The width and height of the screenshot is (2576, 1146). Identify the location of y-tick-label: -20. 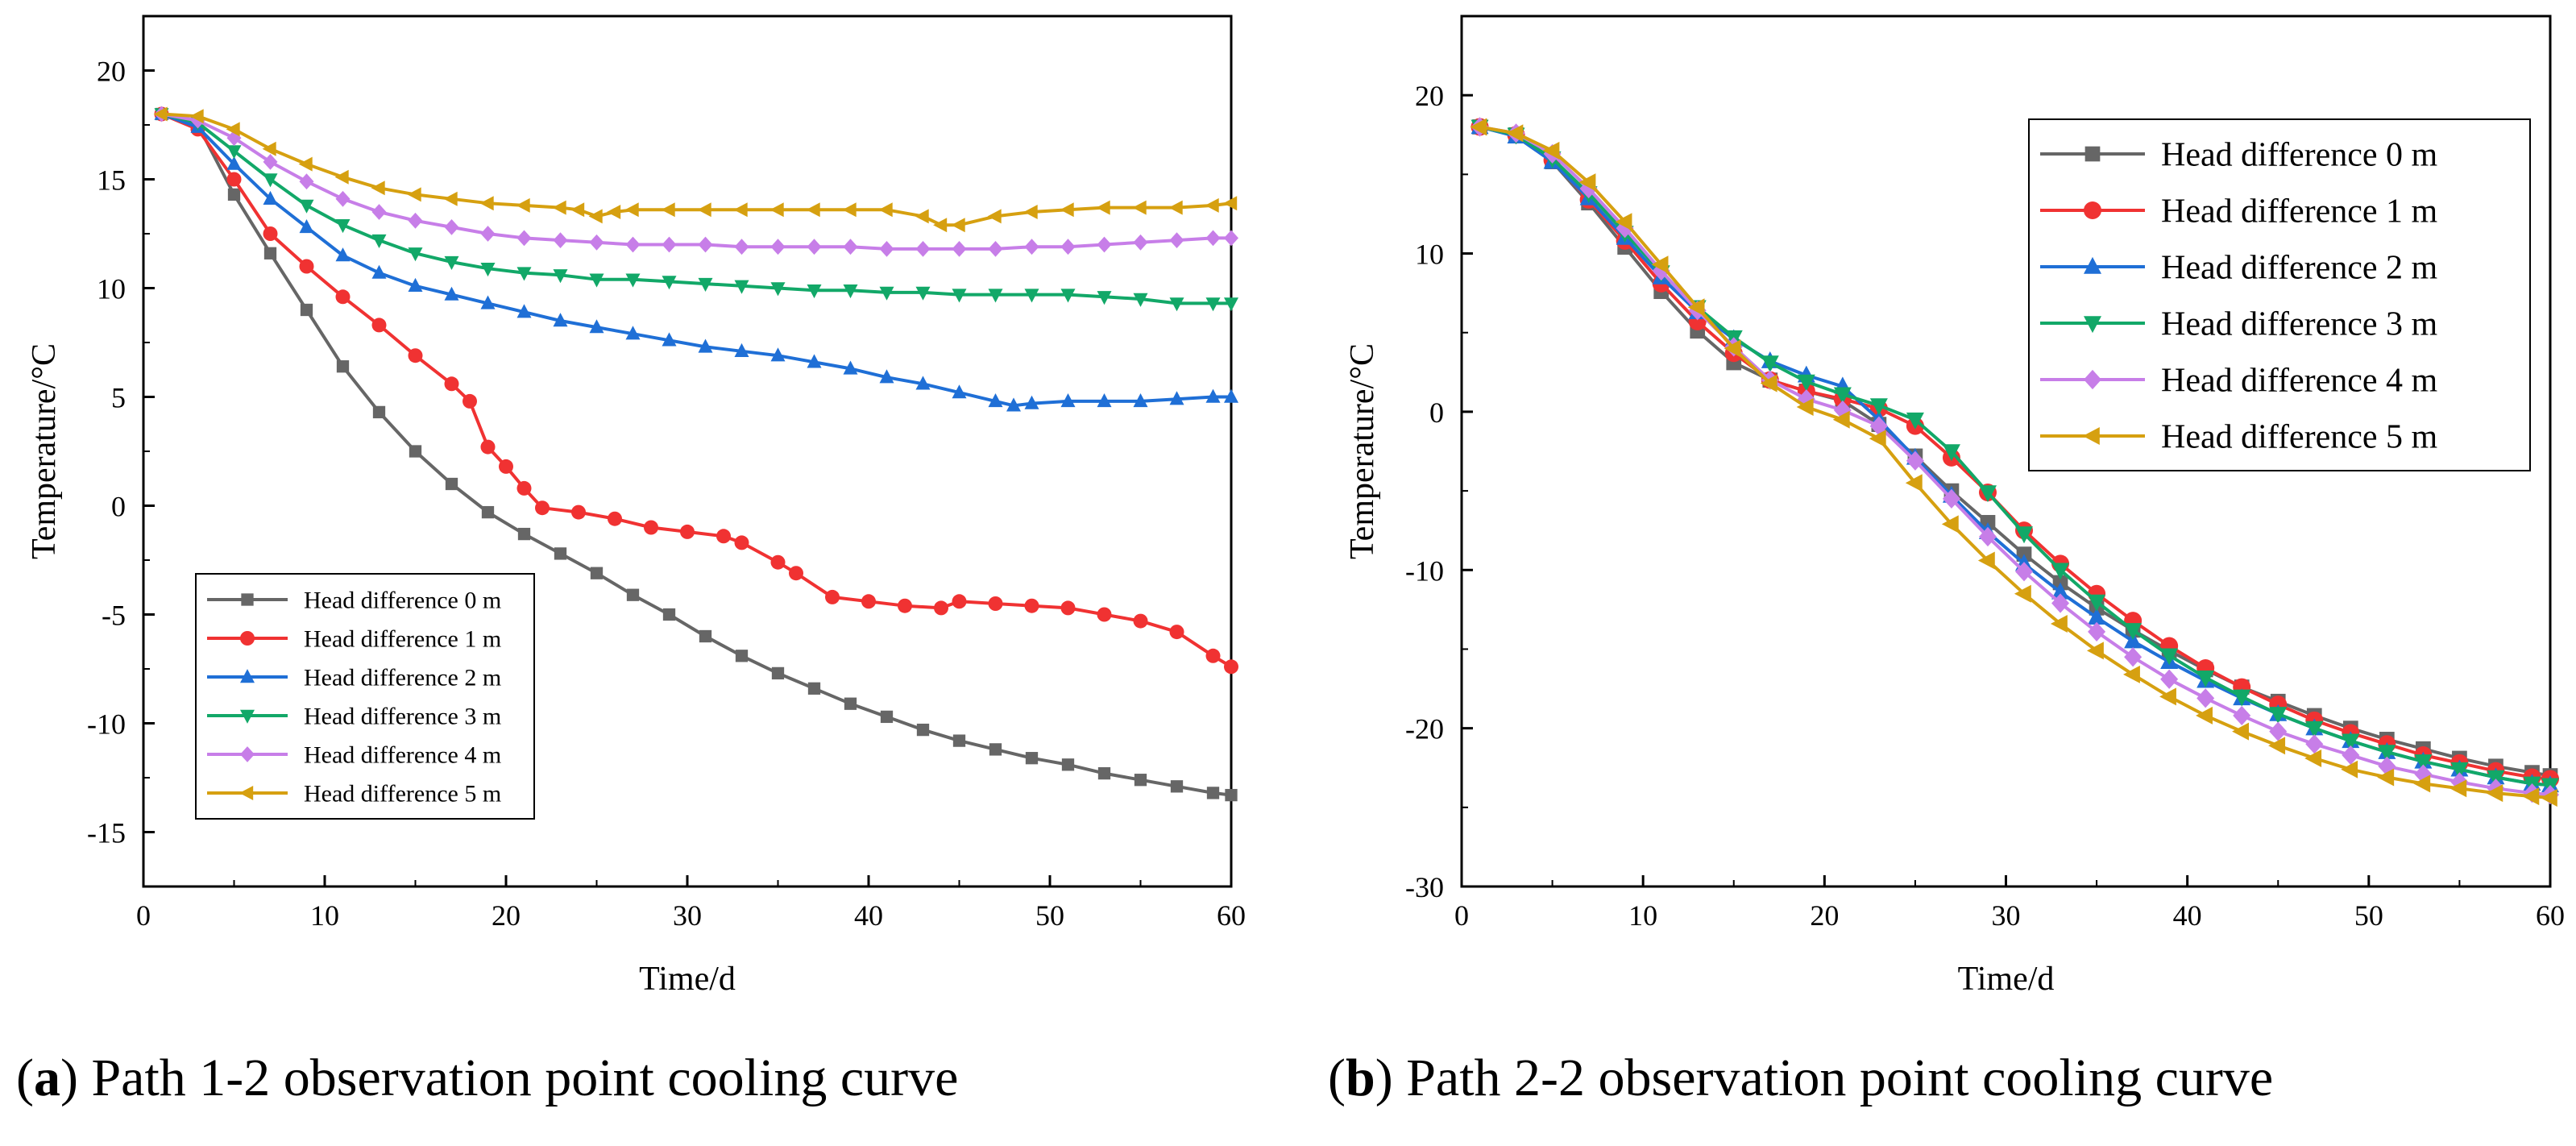
(1424, 729).